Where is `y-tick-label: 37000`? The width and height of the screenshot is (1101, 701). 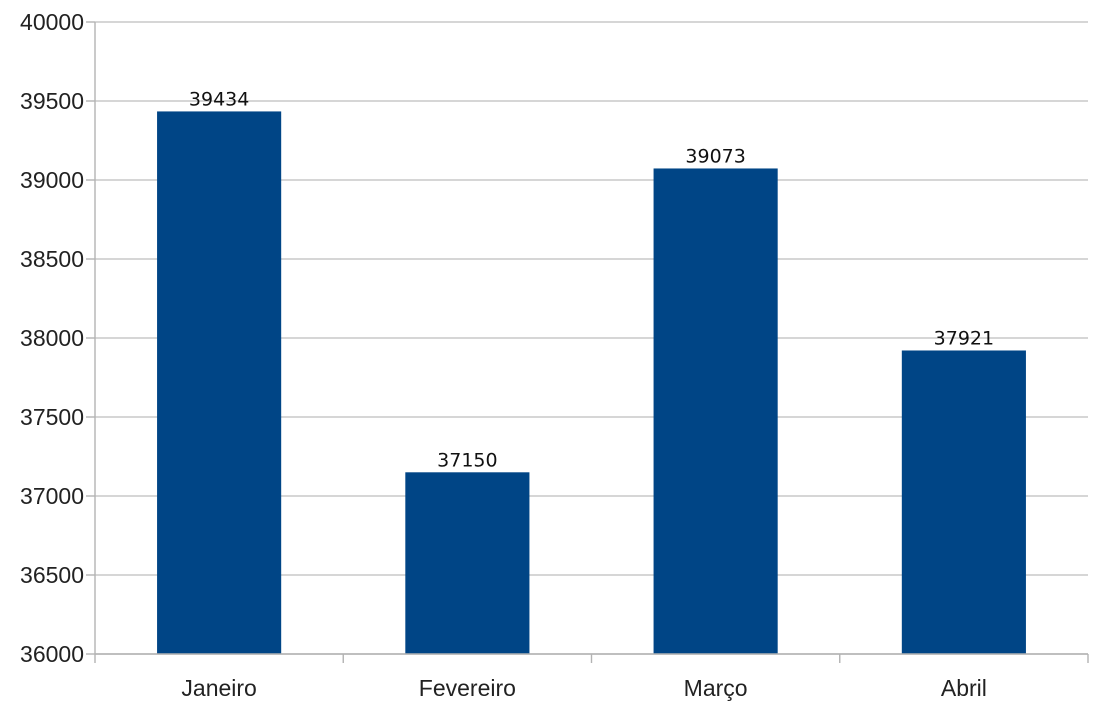
y-tick-label: 37000 is located at coordinates (52, 496).